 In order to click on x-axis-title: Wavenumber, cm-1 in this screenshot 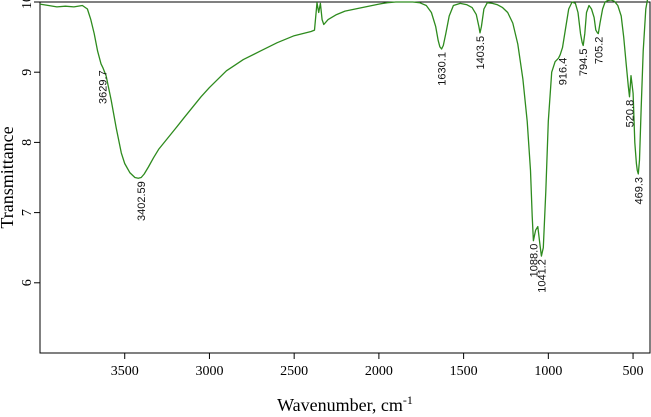, I will do `click(345, 404)`.